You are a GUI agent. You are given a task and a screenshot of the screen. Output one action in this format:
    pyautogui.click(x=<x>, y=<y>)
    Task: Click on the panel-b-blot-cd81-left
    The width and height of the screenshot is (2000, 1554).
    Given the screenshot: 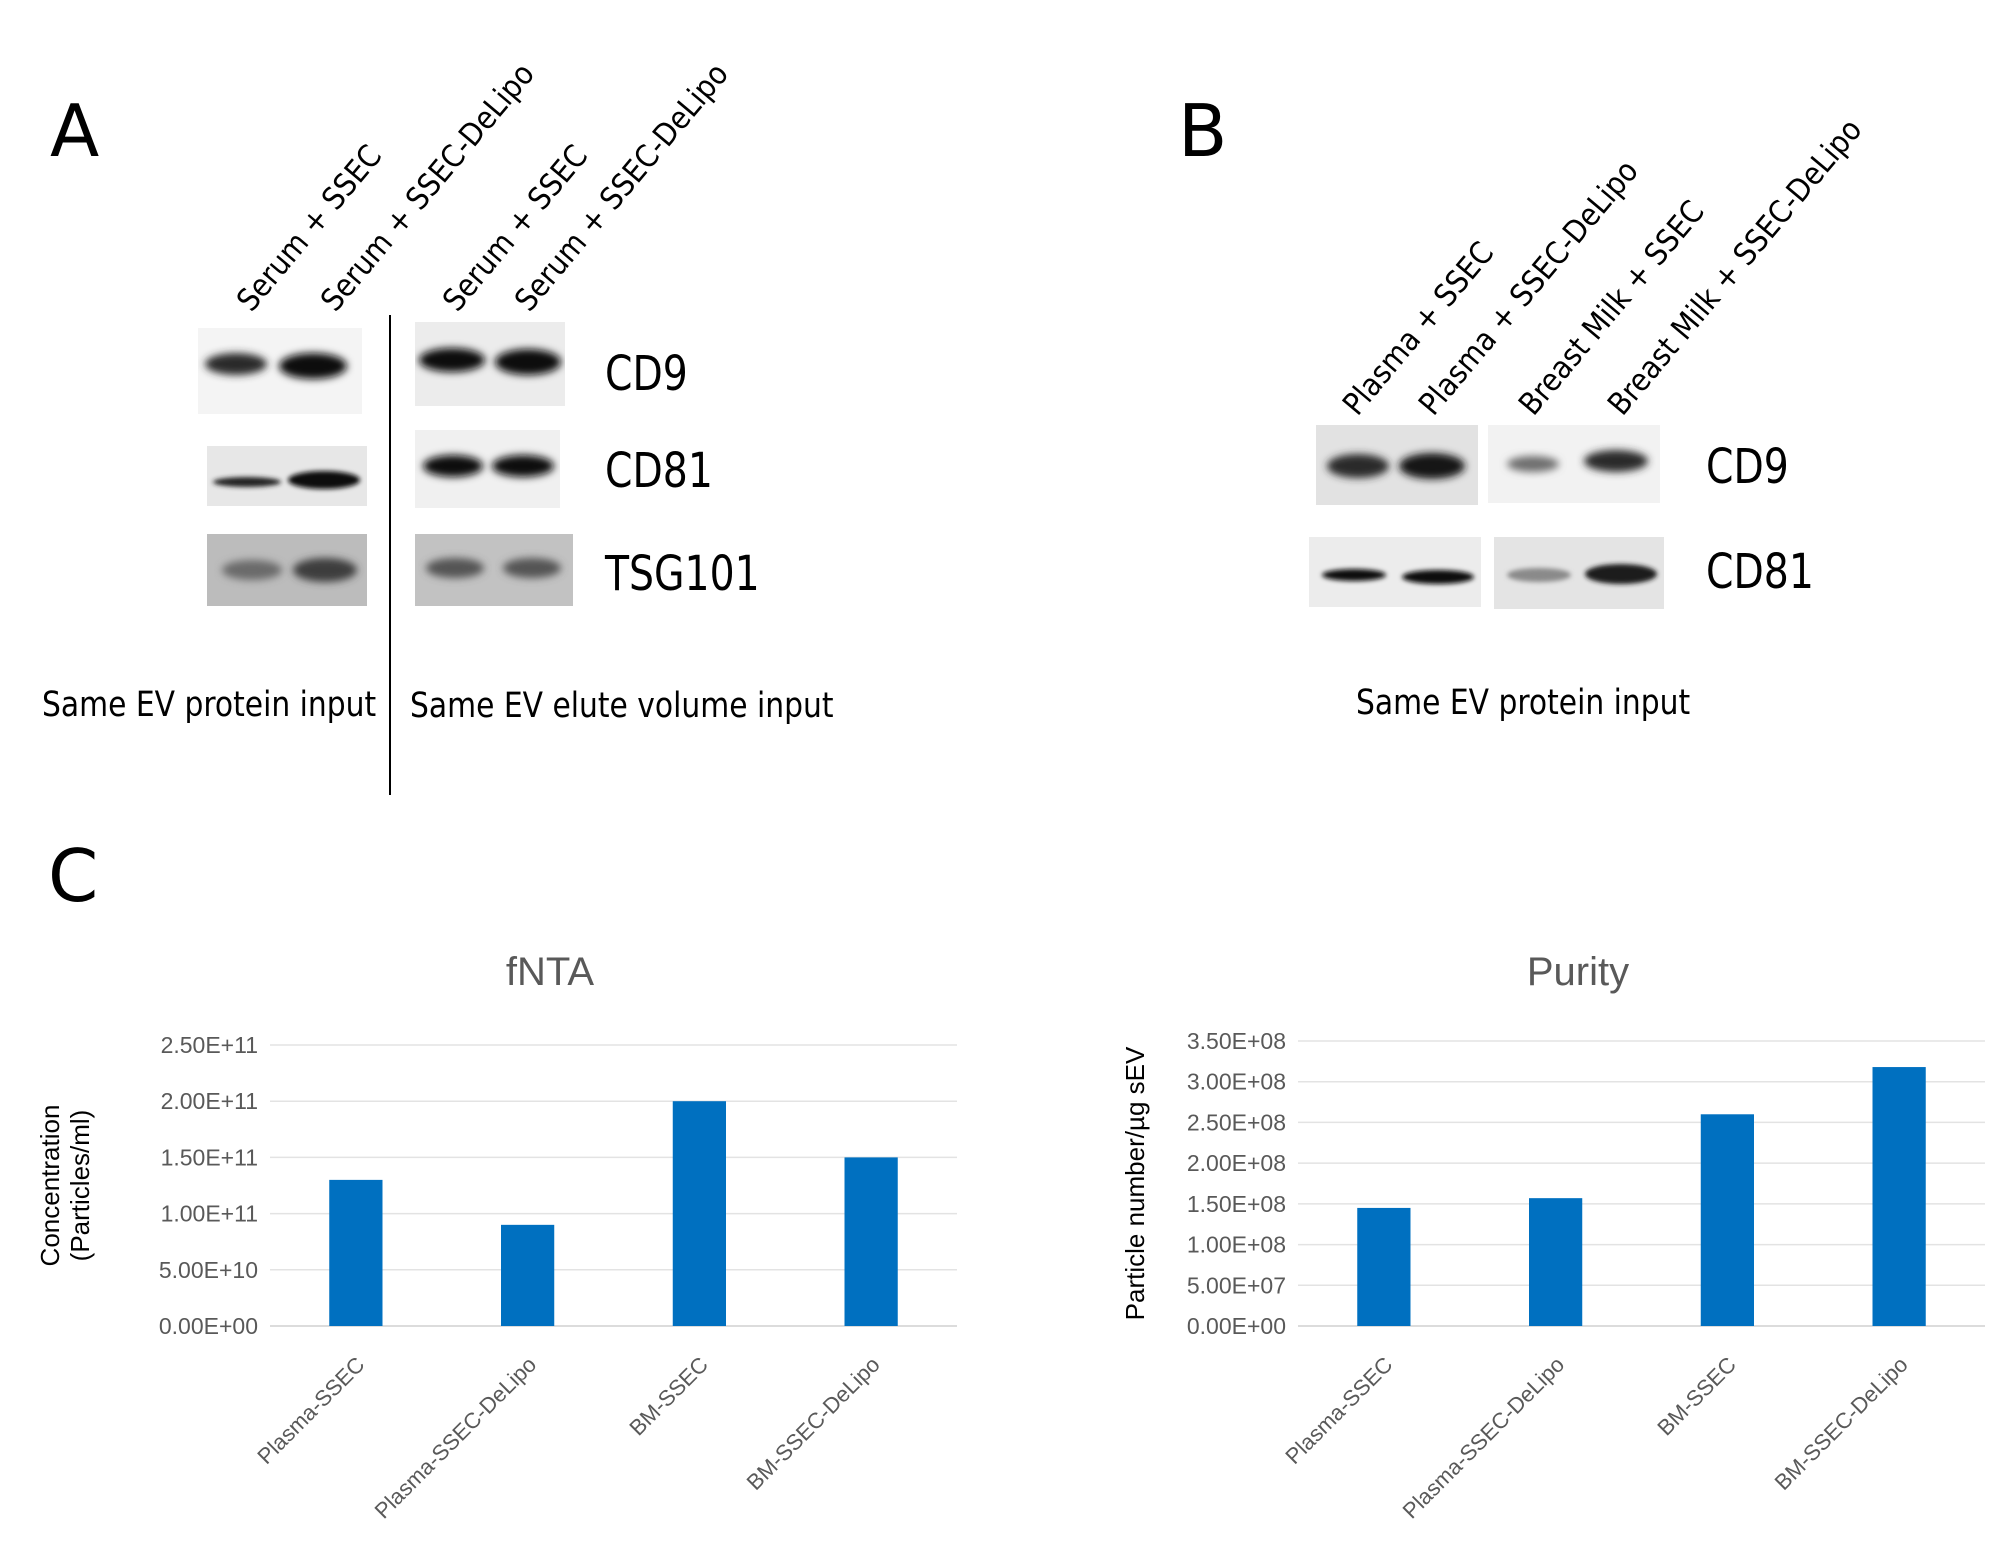 What is the action you would take?
    pyautogui.click(x=1395, y=572)
    